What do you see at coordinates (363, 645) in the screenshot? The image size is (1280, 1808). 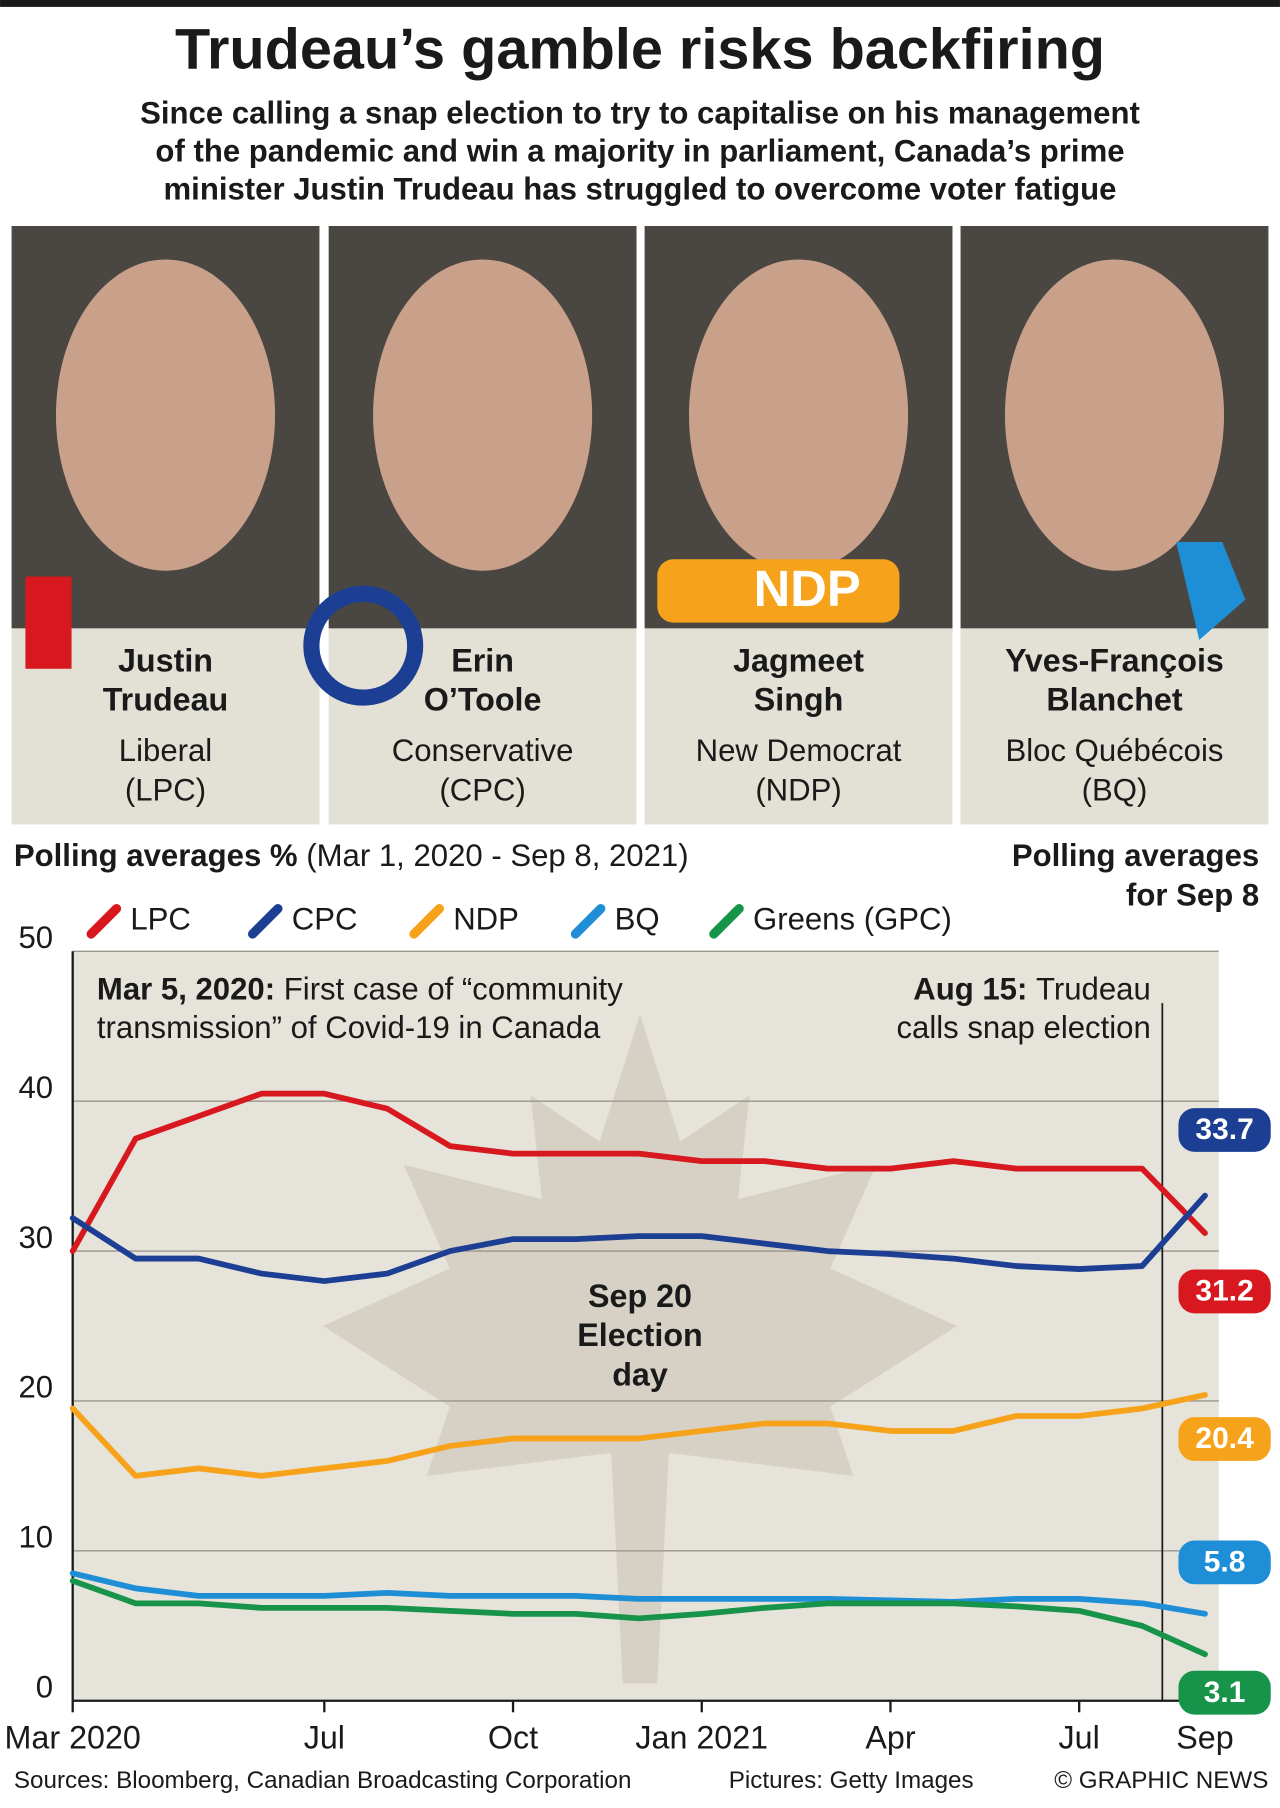 I see `conservative-logo` at bounding box center [363, 645].